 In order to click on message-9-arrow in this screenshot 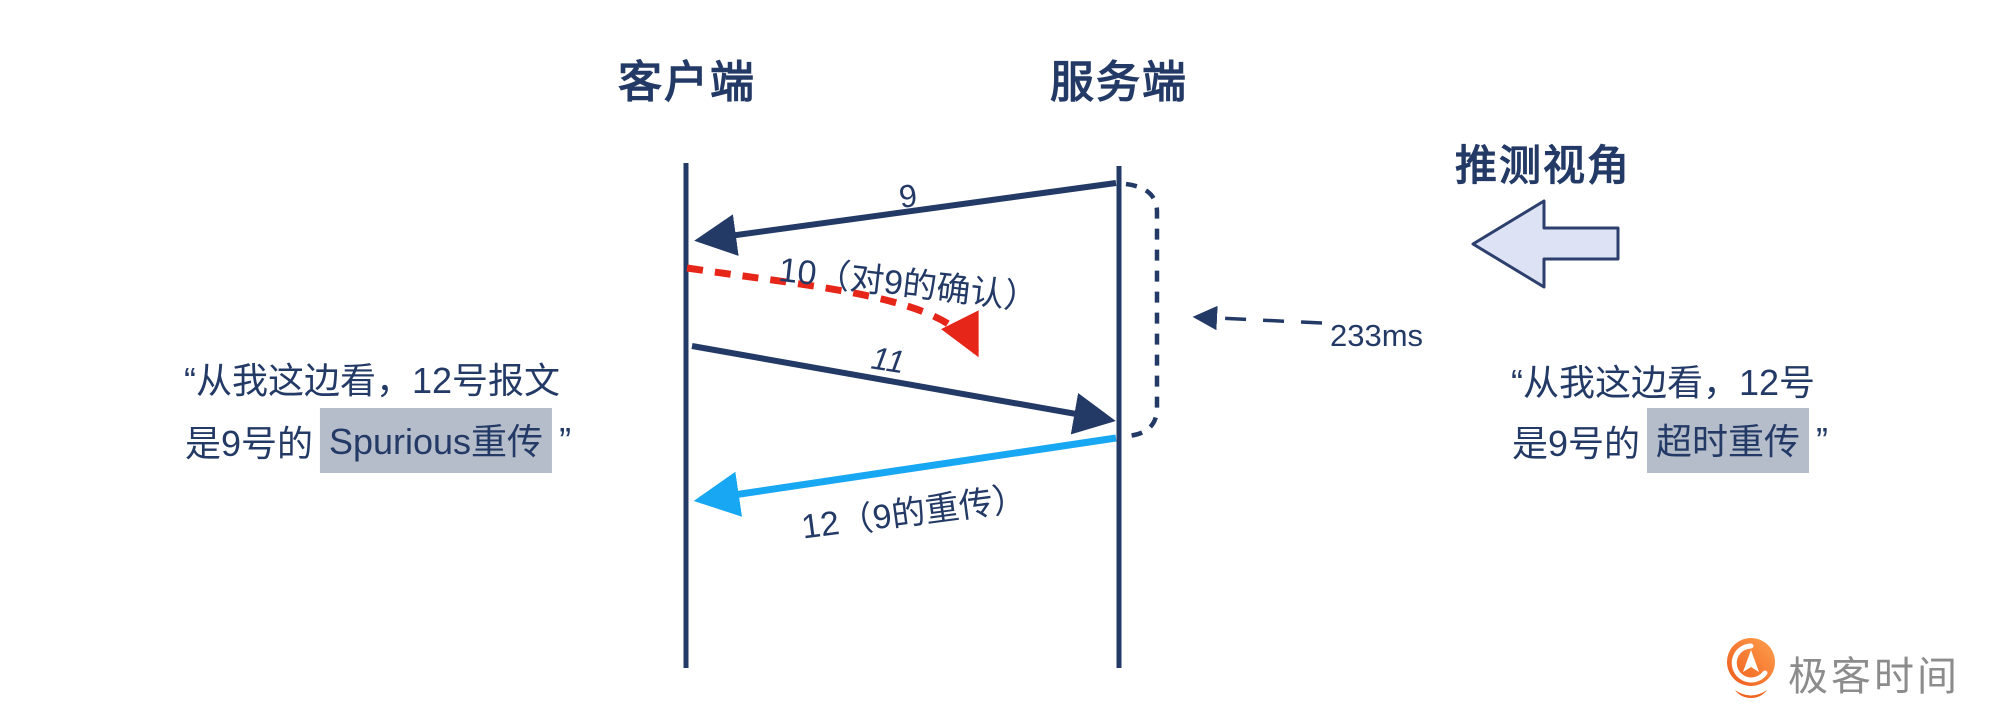, I will do `click(905, 218)`.